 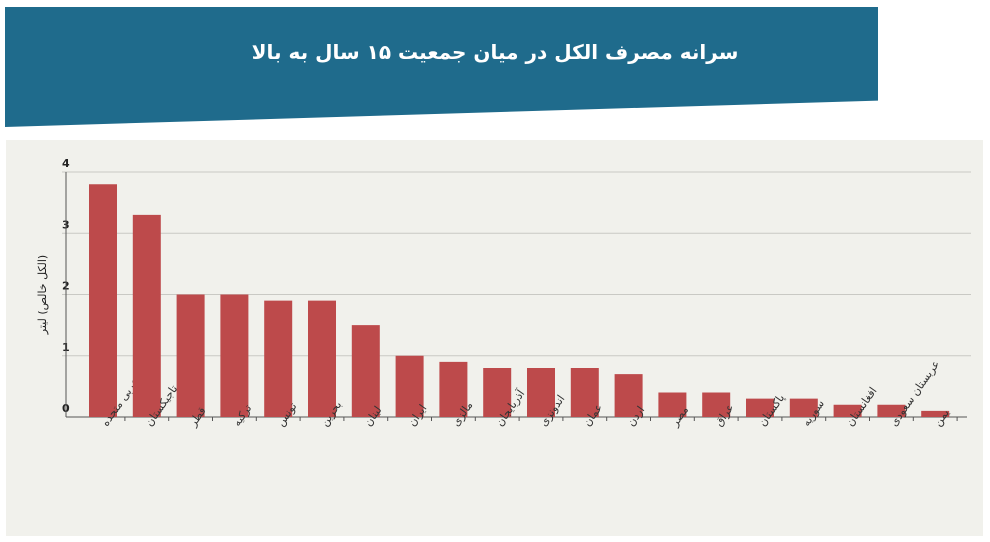 What do you see at coordinates (42, 295) in the screenshot?
I see `y-axis-title: (الکل خالص) لیتر` at bounding box center [42, 295].